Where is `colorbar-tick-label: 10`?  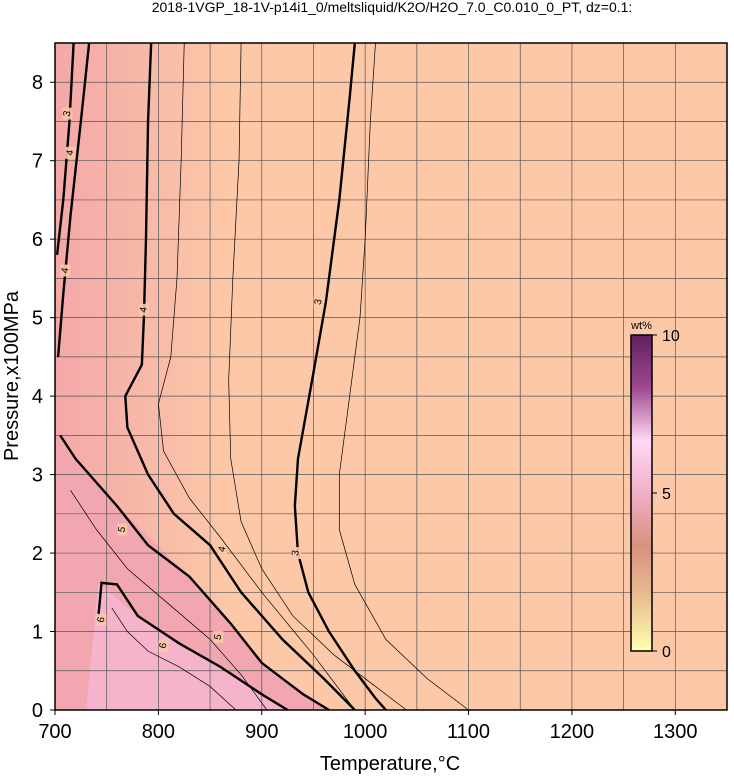
colorbar-tick-label: 10 is located at coordinates (671, 336).